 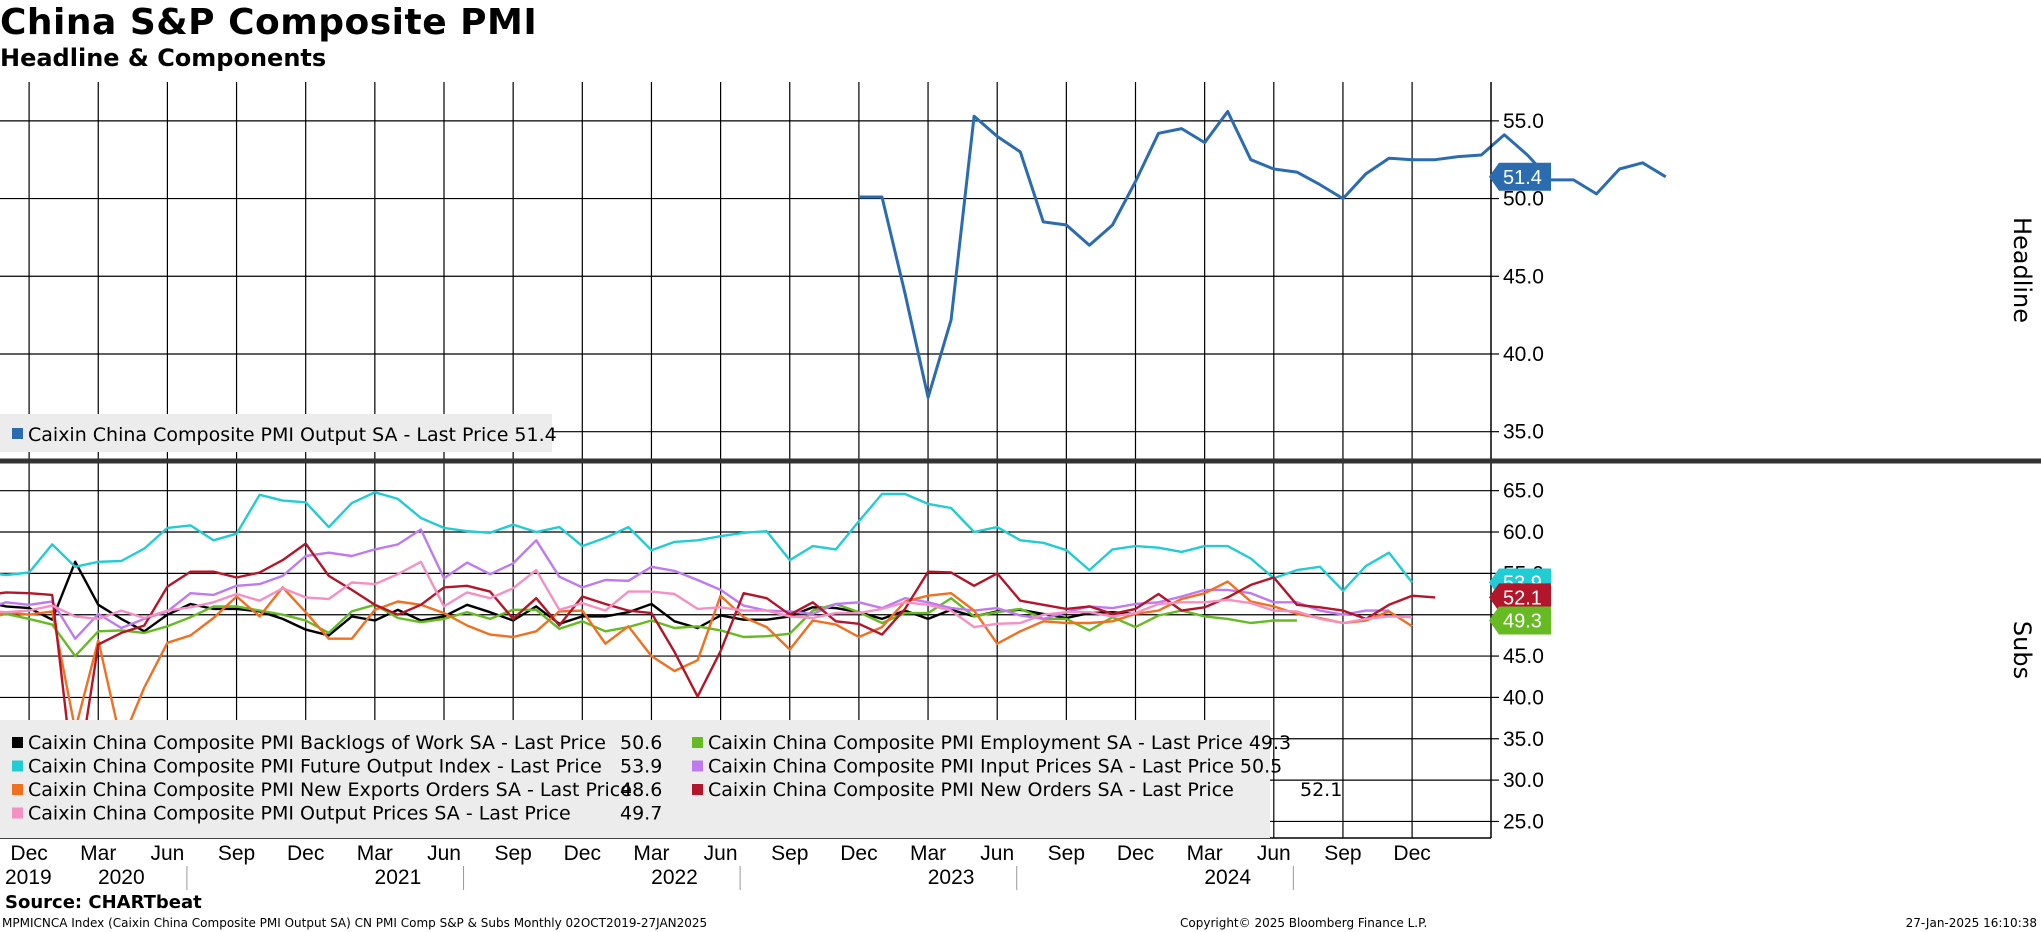 What do you see at coordinates (269, 22) in the screenshot?
I see `chart-title: China S&P Composite PMI` at bounding box center [269, 22].